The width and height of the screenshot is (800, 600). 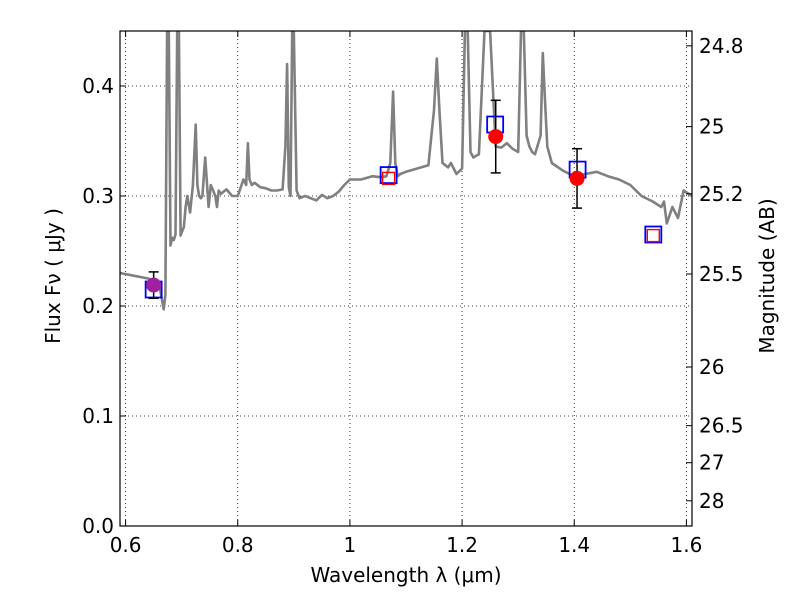 I want to click on x-tick-label: 0.6, so click(x=126, y=545).